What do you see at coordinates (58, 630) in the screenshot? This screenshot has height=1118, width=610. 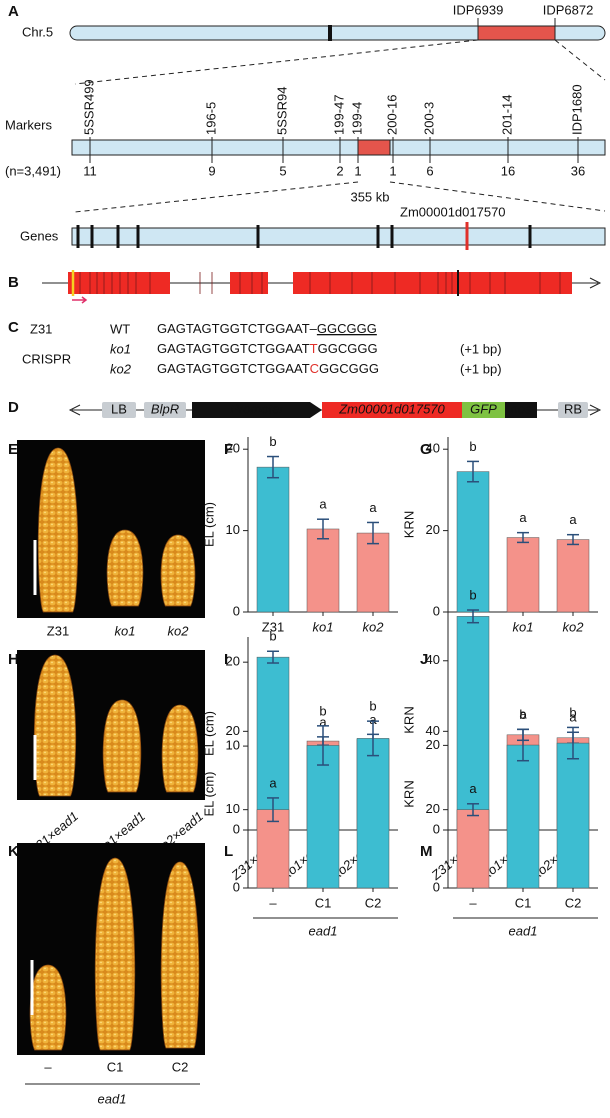 I see `photo-label: Z31` at bounding box center [58, 630].